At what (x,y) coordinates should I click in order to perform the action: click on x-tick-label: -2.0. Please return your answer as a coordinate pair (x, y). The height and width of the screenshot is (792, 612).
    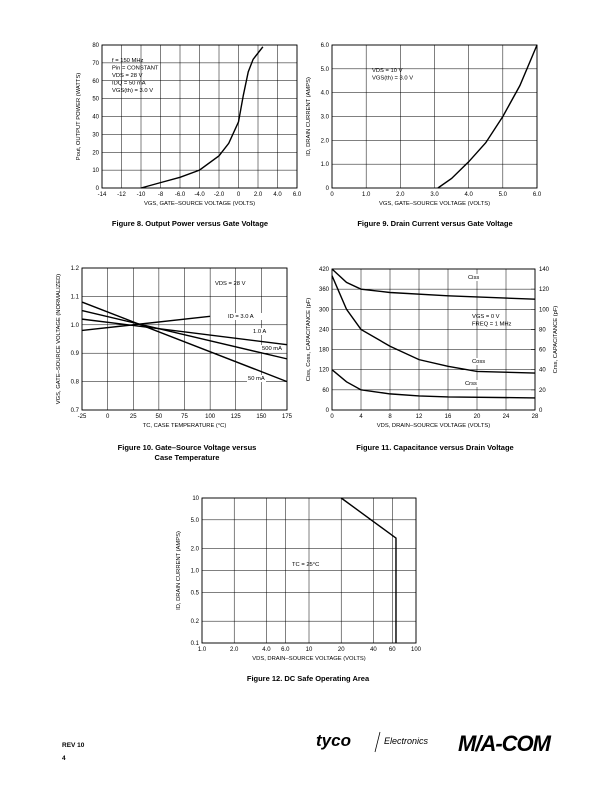
    Looking at the image, I should click on (219, 195).